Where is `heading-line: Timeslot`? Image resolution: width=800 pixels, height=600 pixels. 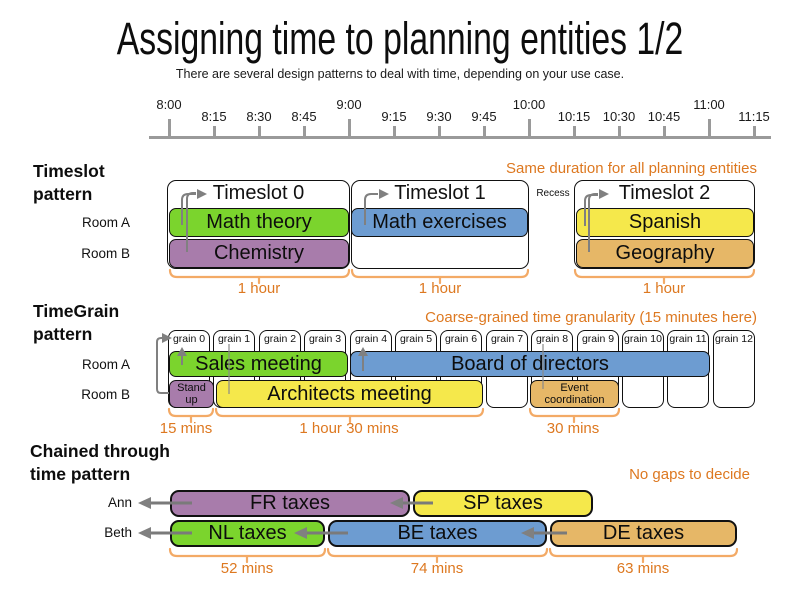
heading-line: Timeslot is located at coordinates (69, 171).